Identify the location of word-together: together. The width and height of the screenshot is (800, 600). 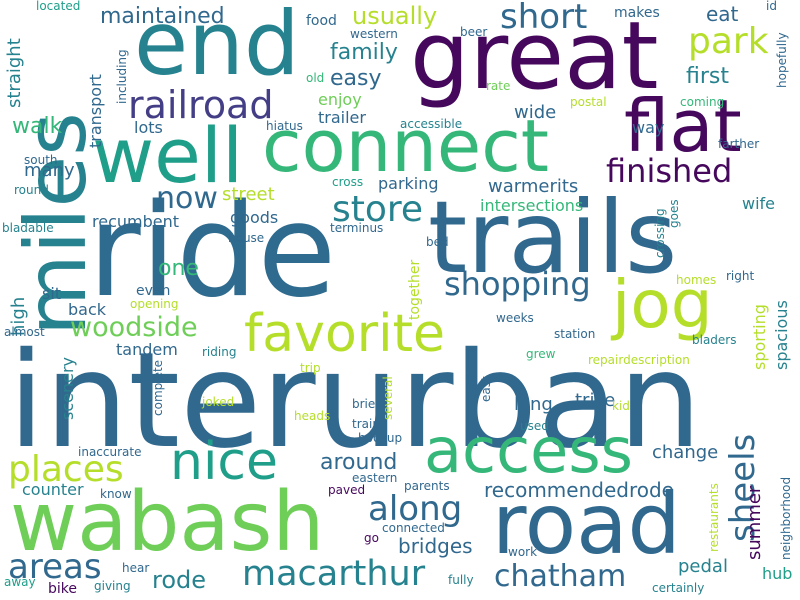
(415, 289).